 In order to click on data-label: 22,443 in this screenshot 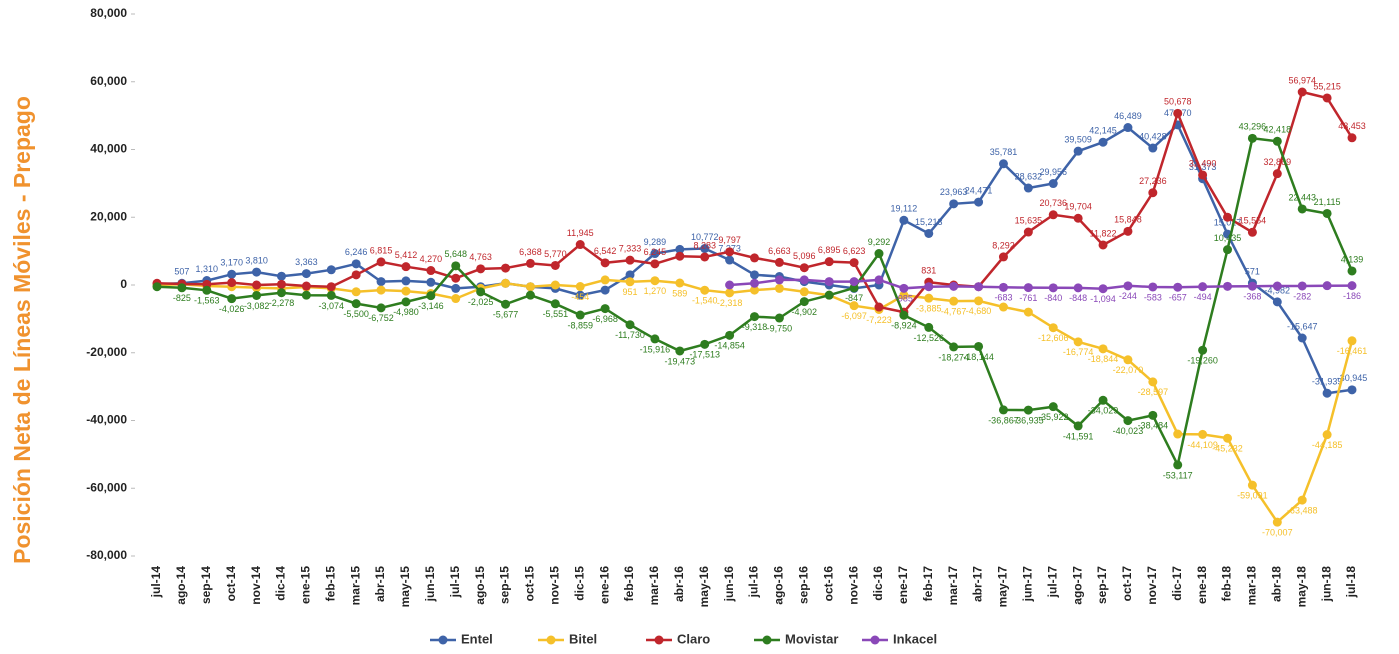, I will do `click(1302, 197)`.